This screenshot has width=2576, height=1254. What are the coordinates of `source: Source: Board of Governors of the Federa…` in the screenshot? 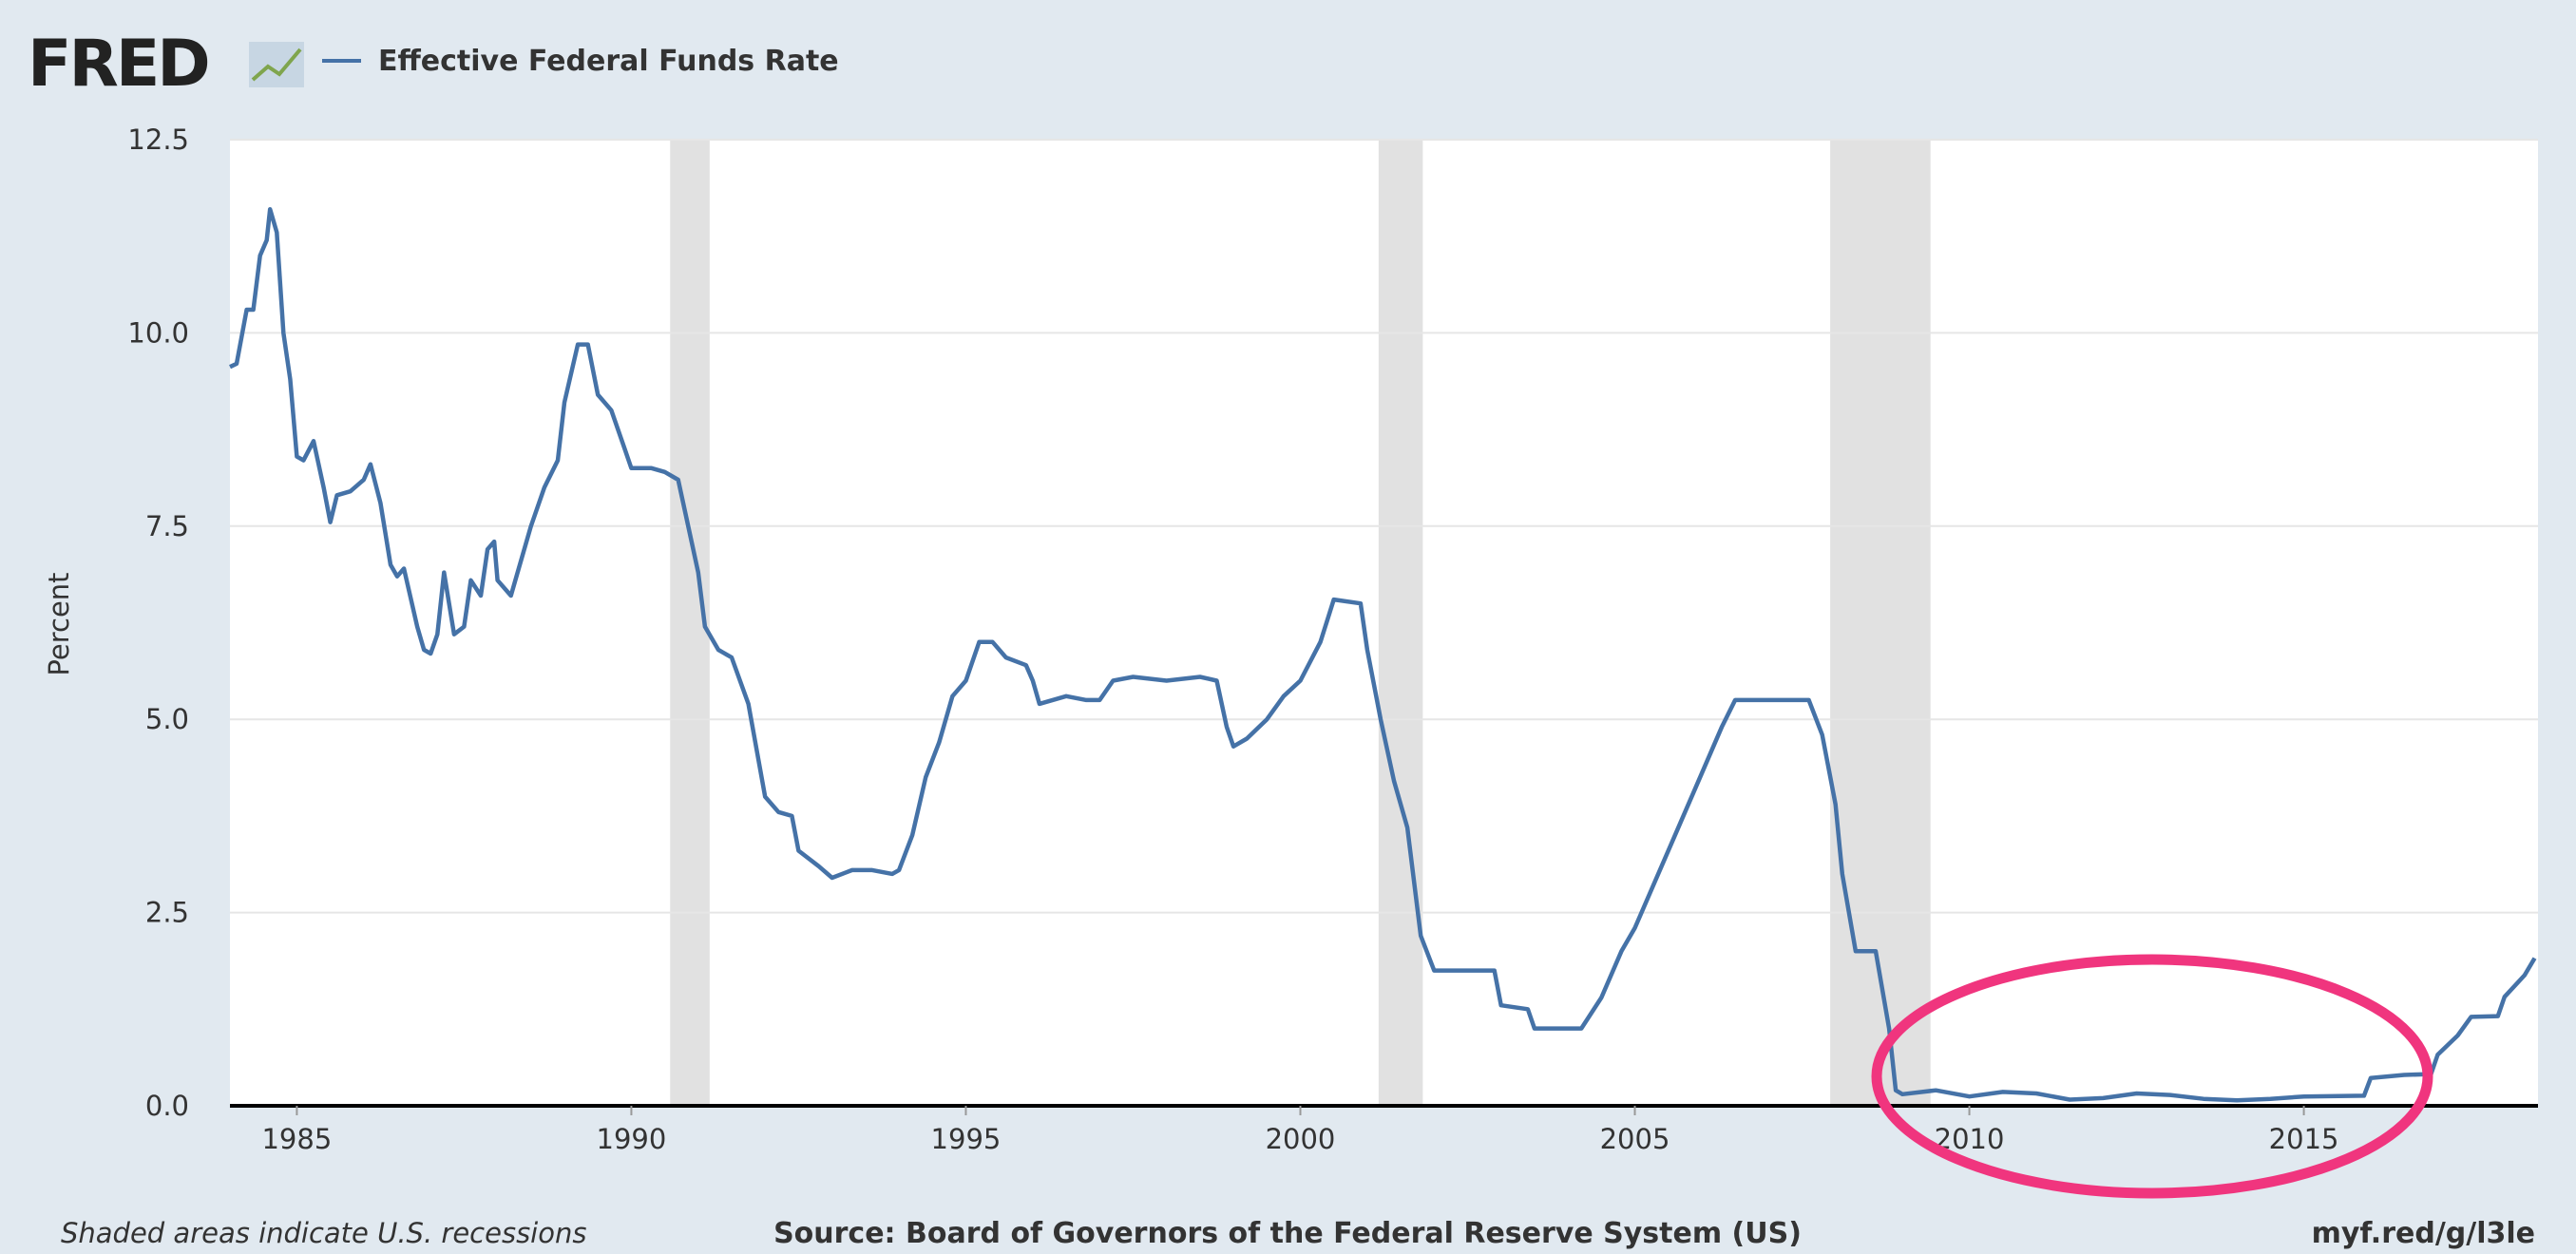 It's located at (1287, 1233).